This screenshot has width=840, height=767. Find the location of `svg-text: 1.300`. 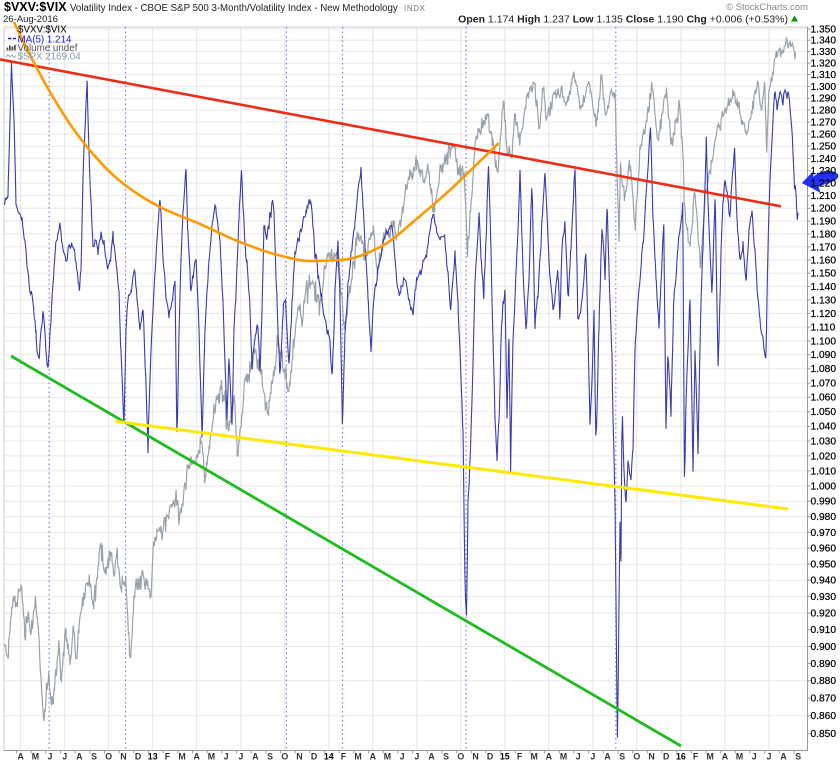

svg-text: 1.300 is located at coordinates (824, 87).